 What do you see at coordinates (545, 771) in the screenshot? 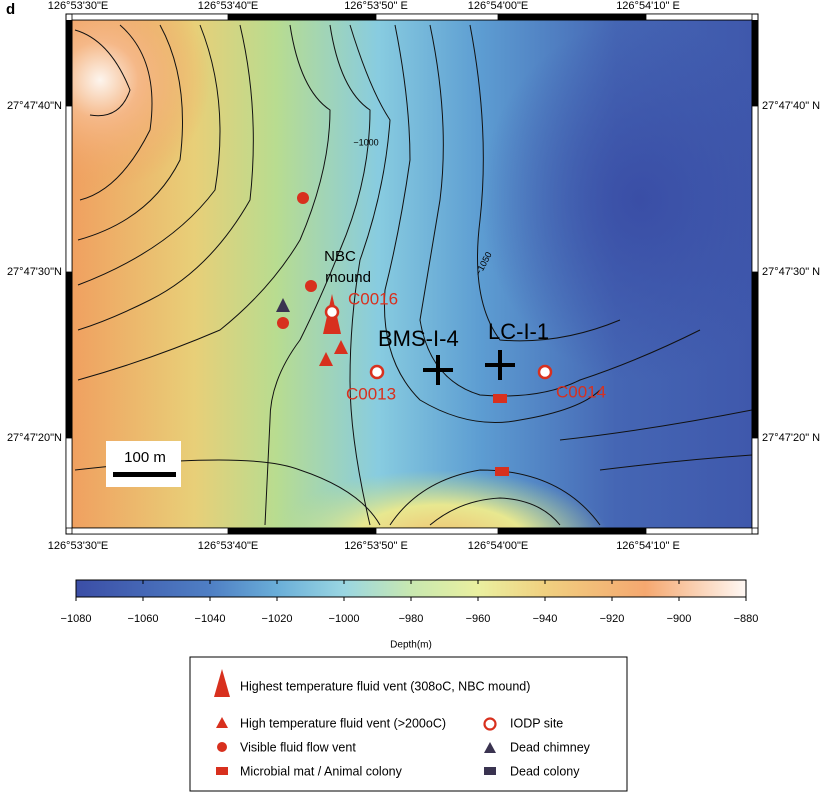
I see `legend-entry: Dead colony` at bounding box center [545, 771].